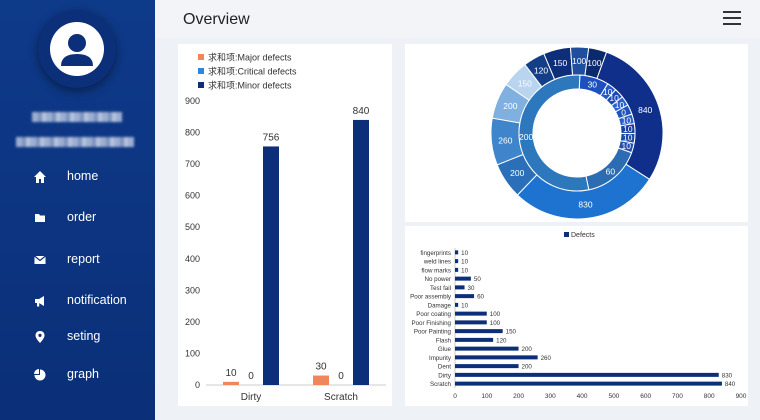 The width and height of the screenshot is (760, 420). What do you see at coordinates (709, 396) in the screenshot?
I see `x-tick-label: 800` at bounding box center [709, 396].